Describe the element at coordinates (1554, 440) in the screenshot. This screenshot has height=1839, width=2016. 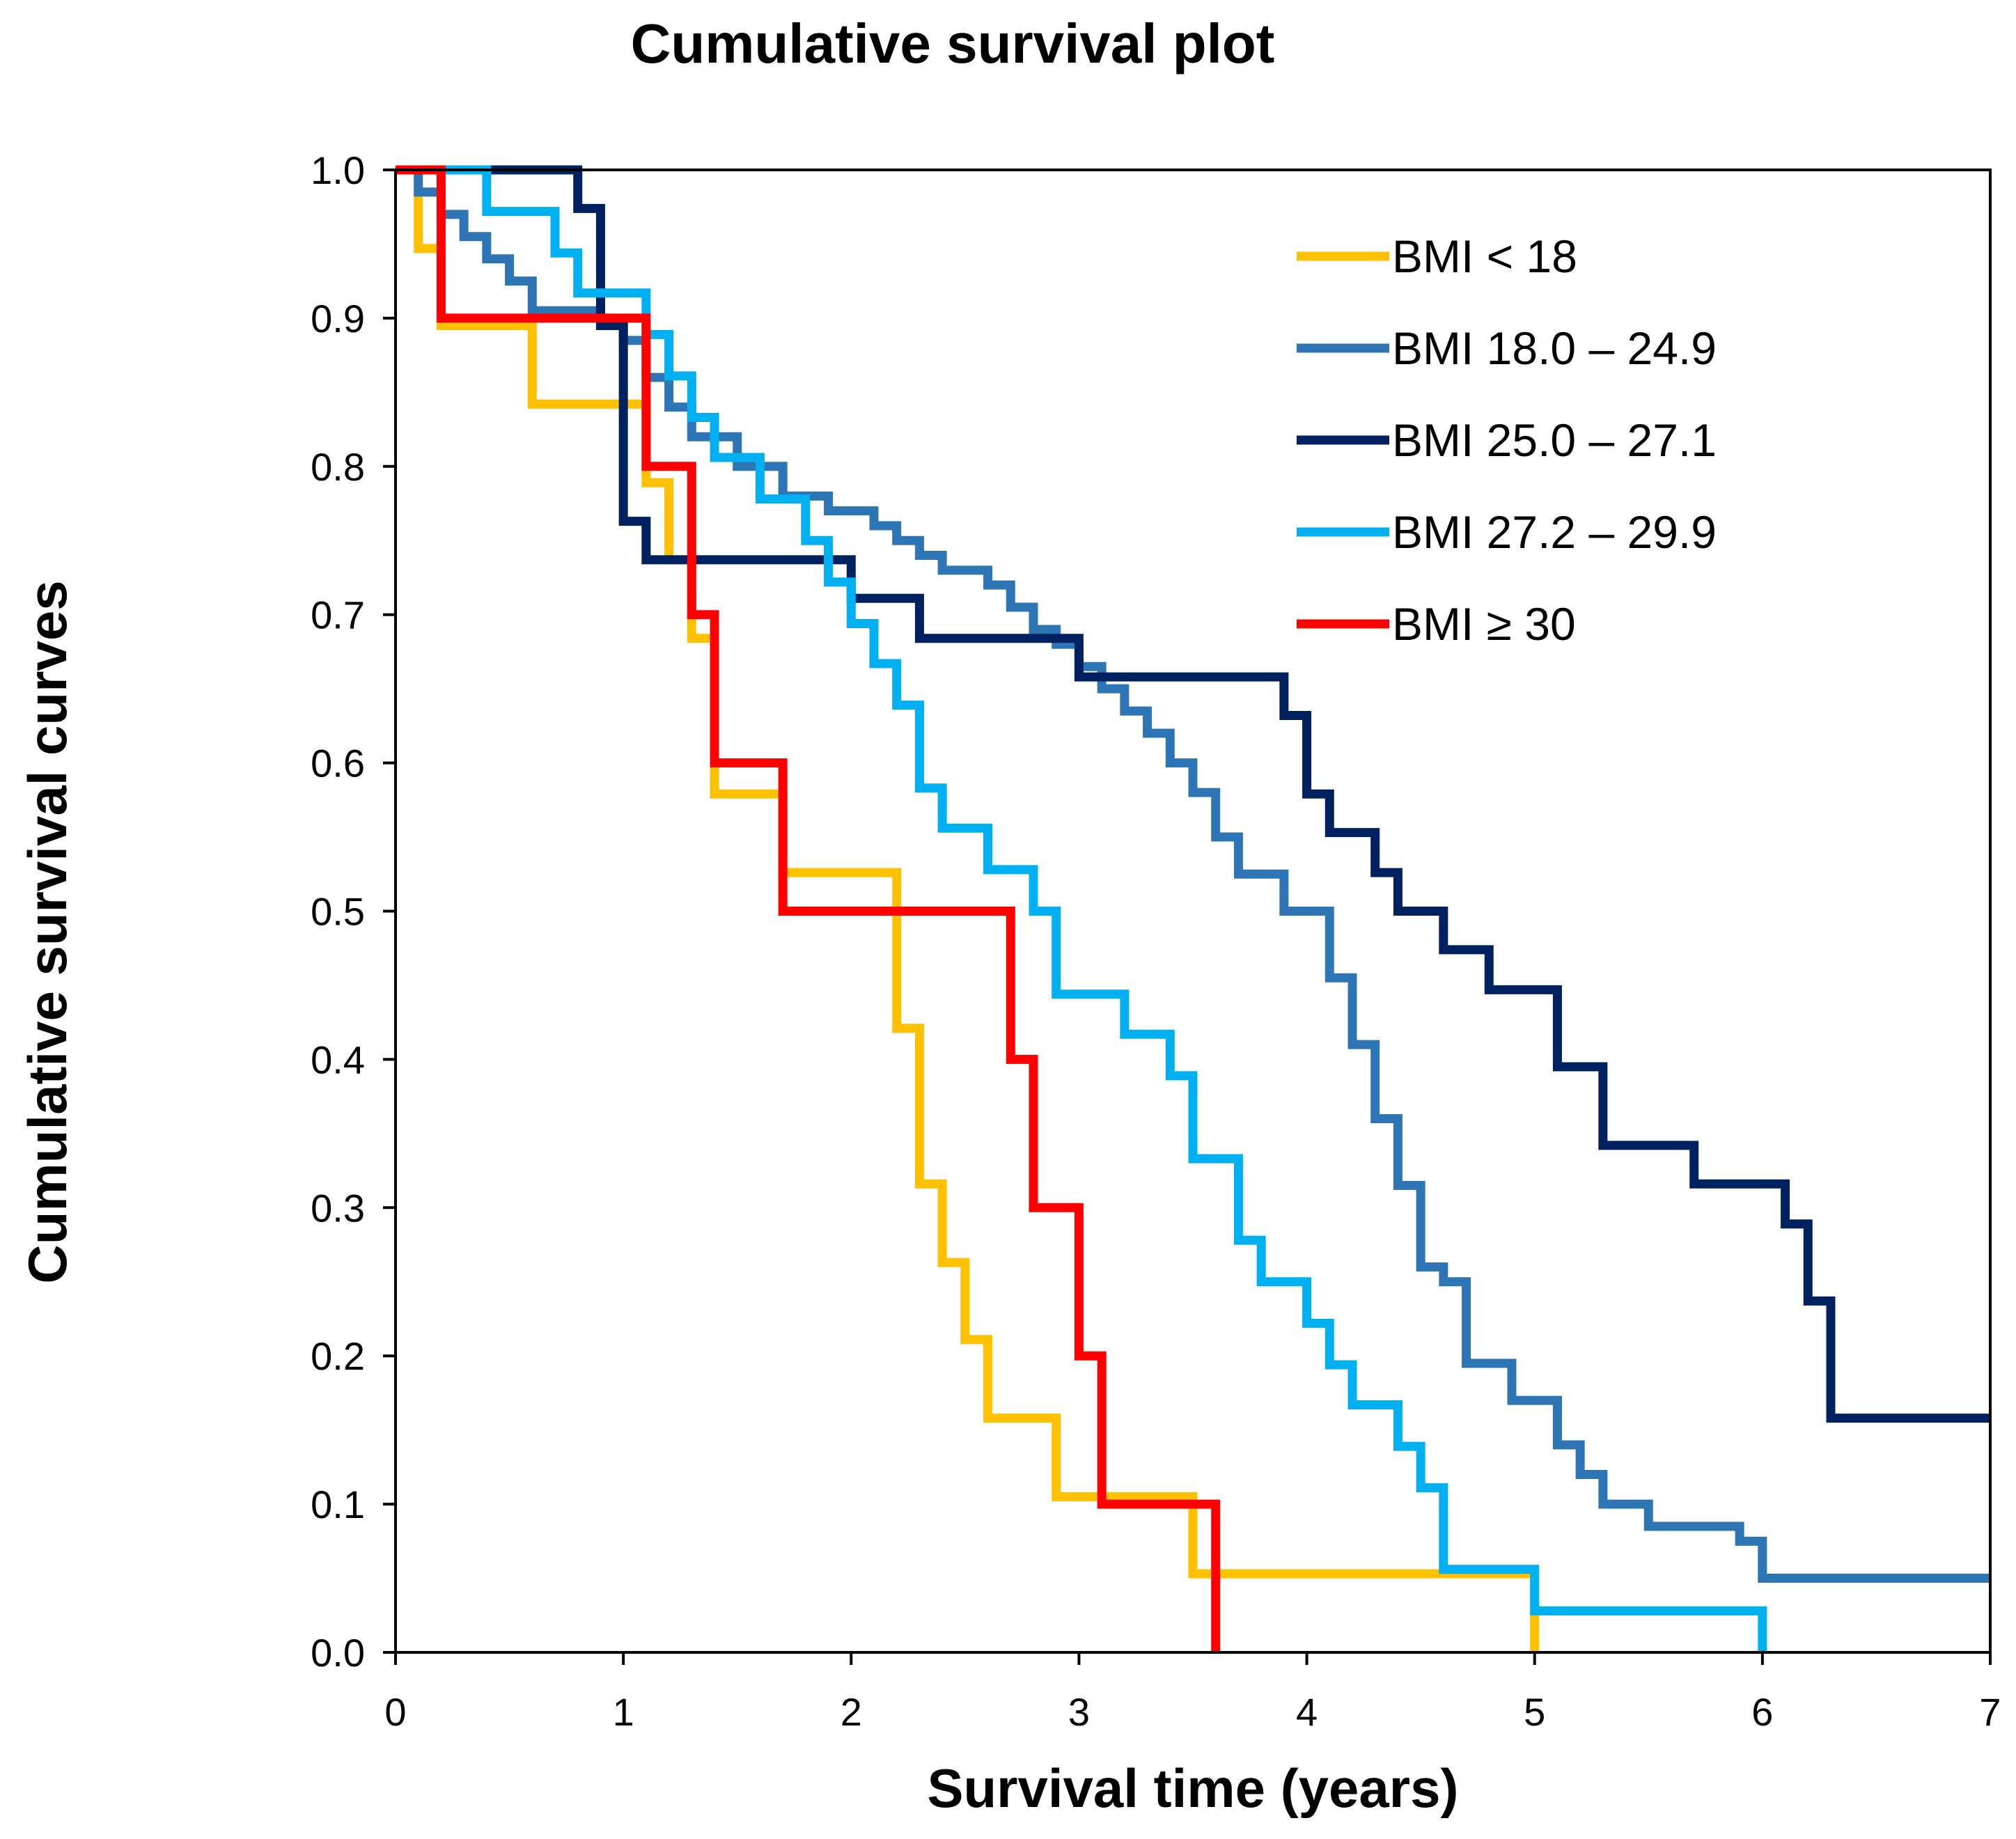
I see `legend-label-3: BMI 25.0 – 27.1` at that location.